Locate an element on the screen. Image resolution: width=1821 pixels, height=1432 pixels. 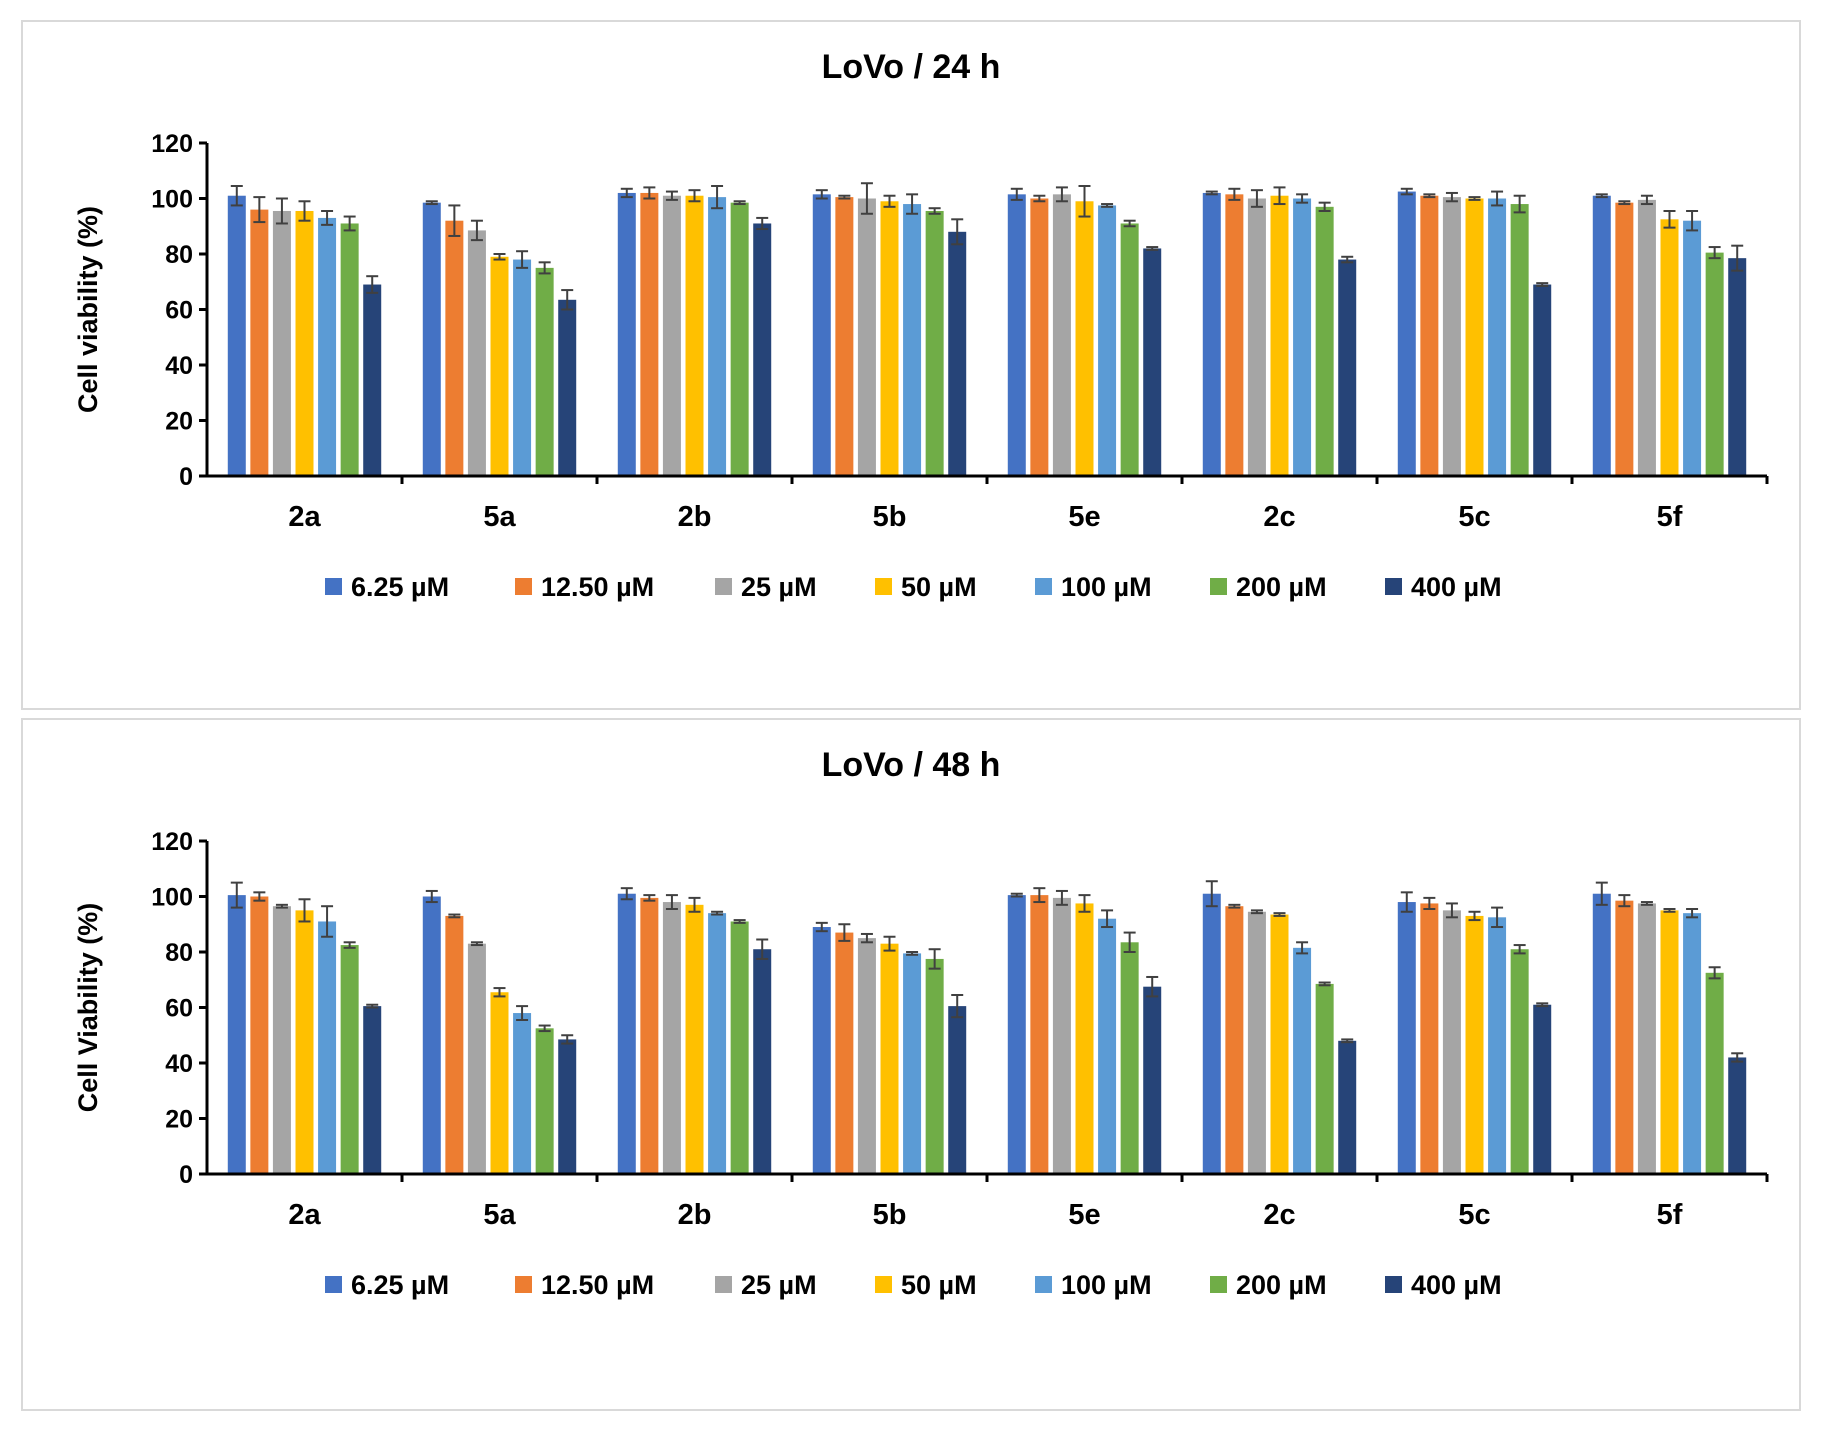
x-tick-label: 5e is located at coordinates (1084, 1215).